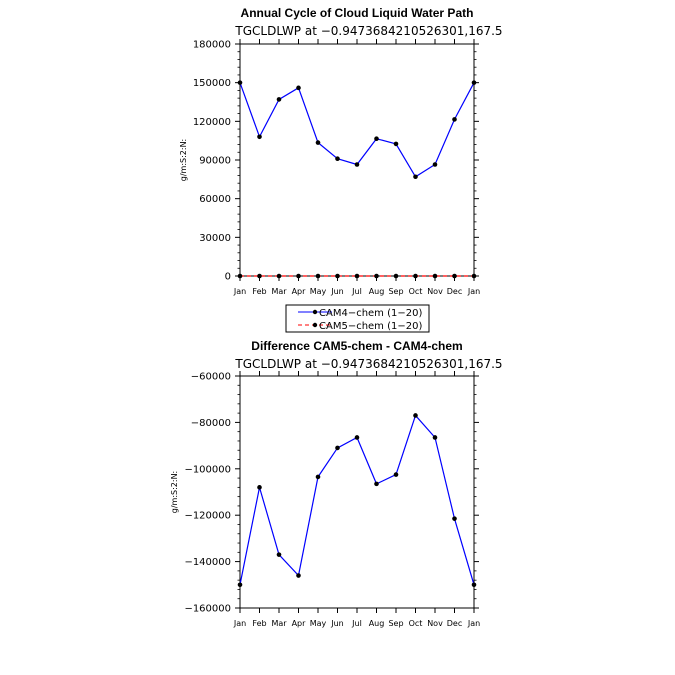 The image size is (675, 675). What do you see at coordinates (207, 609) in the screenshot?
I see `bottom-y-tick-label: −160000` at bounding box center [207, 609].